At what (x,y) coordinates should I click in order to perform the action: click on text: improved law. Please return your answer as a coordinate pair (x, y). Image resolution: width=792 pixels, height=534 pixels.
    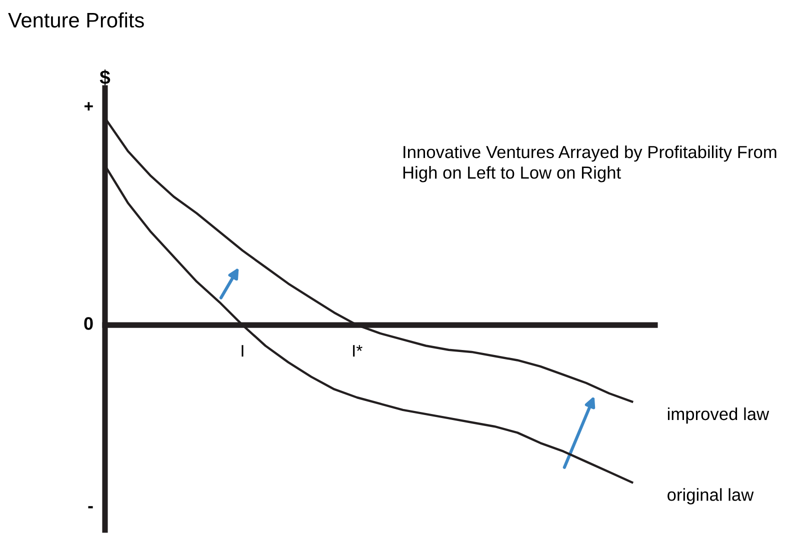
    Looking at the image, I should click on (719, 415).